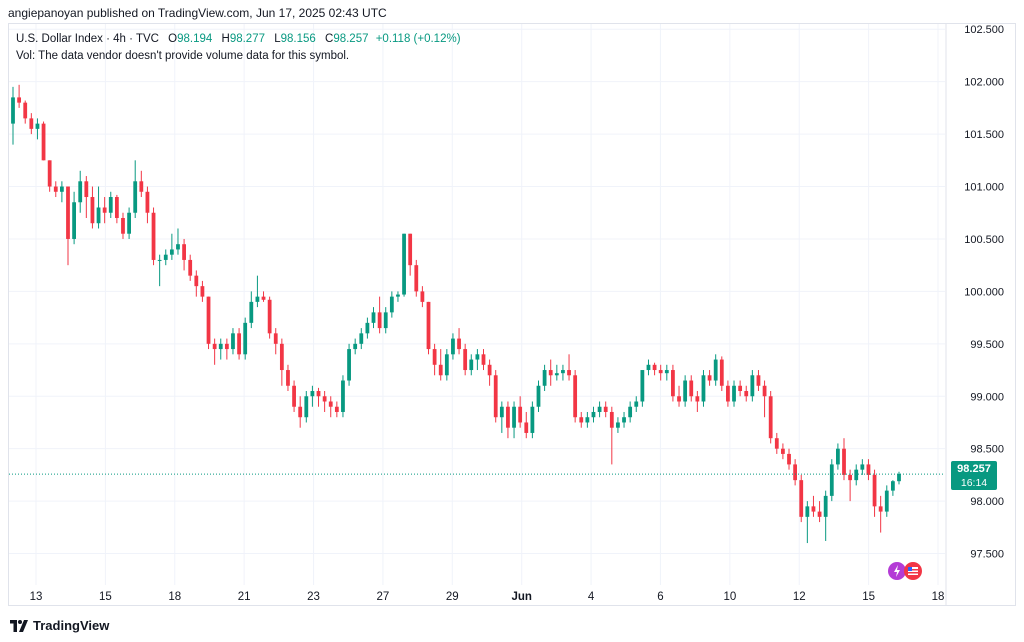 This screenshot has height=642, width=1024. Describe the element at coordinates (974, 475) in the screenshot. I see `last-price-tag: 98.257 16:14` at that location.